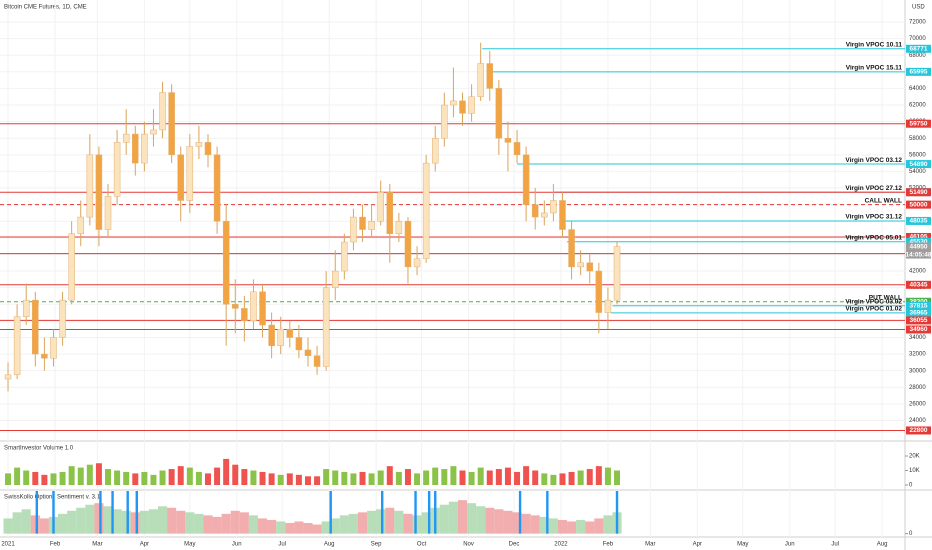 This screenshot has height=550, width=932. I want to click on level-label: Virgin VPOC 15.11, so click(874, 68).